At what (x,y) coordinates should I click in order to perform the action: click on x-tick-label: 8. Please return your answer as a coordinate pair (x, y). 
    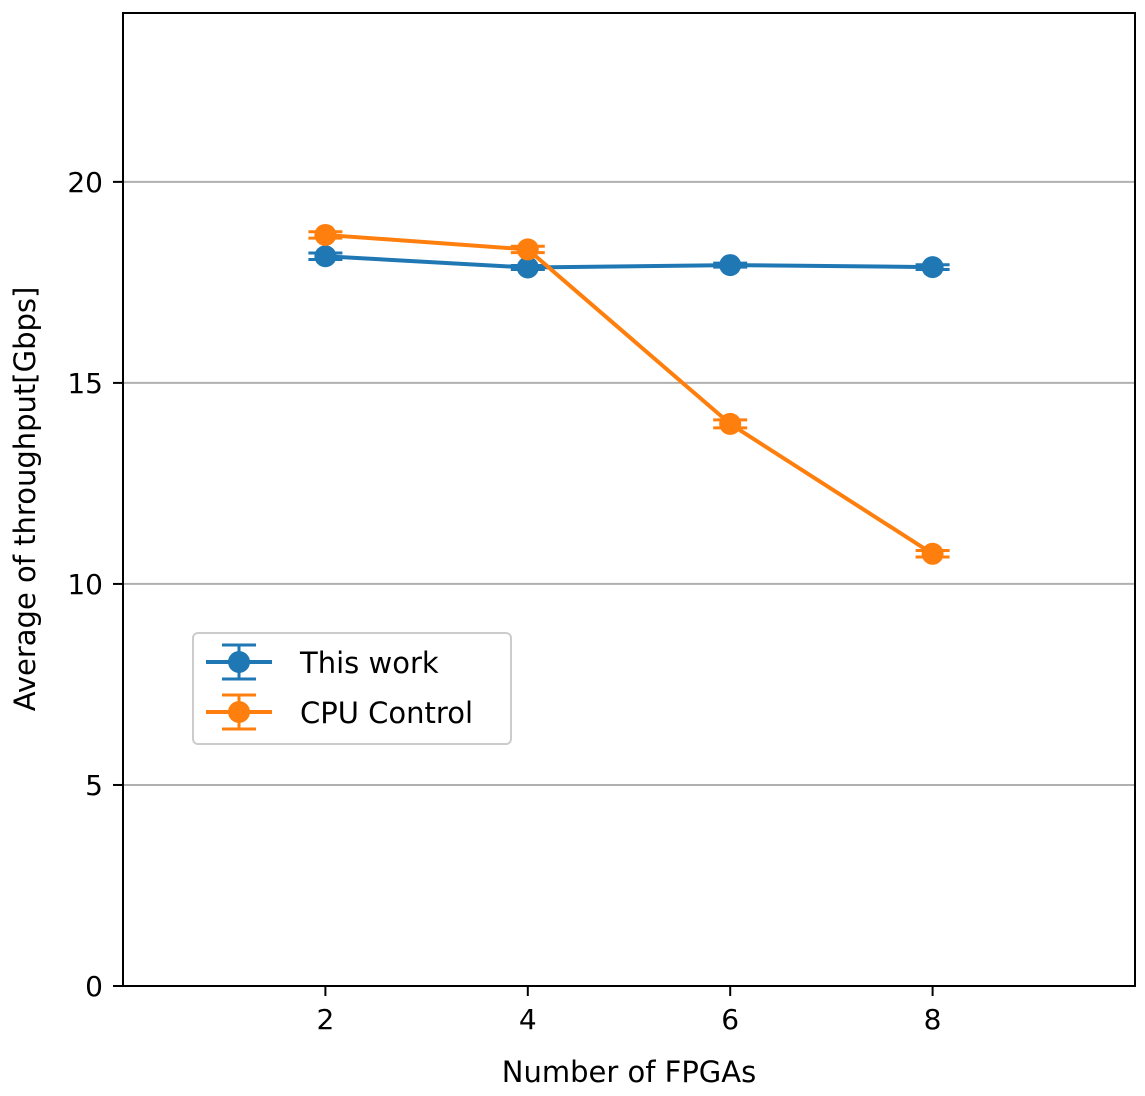
    Looking at the image, I should click on (933, 1019).